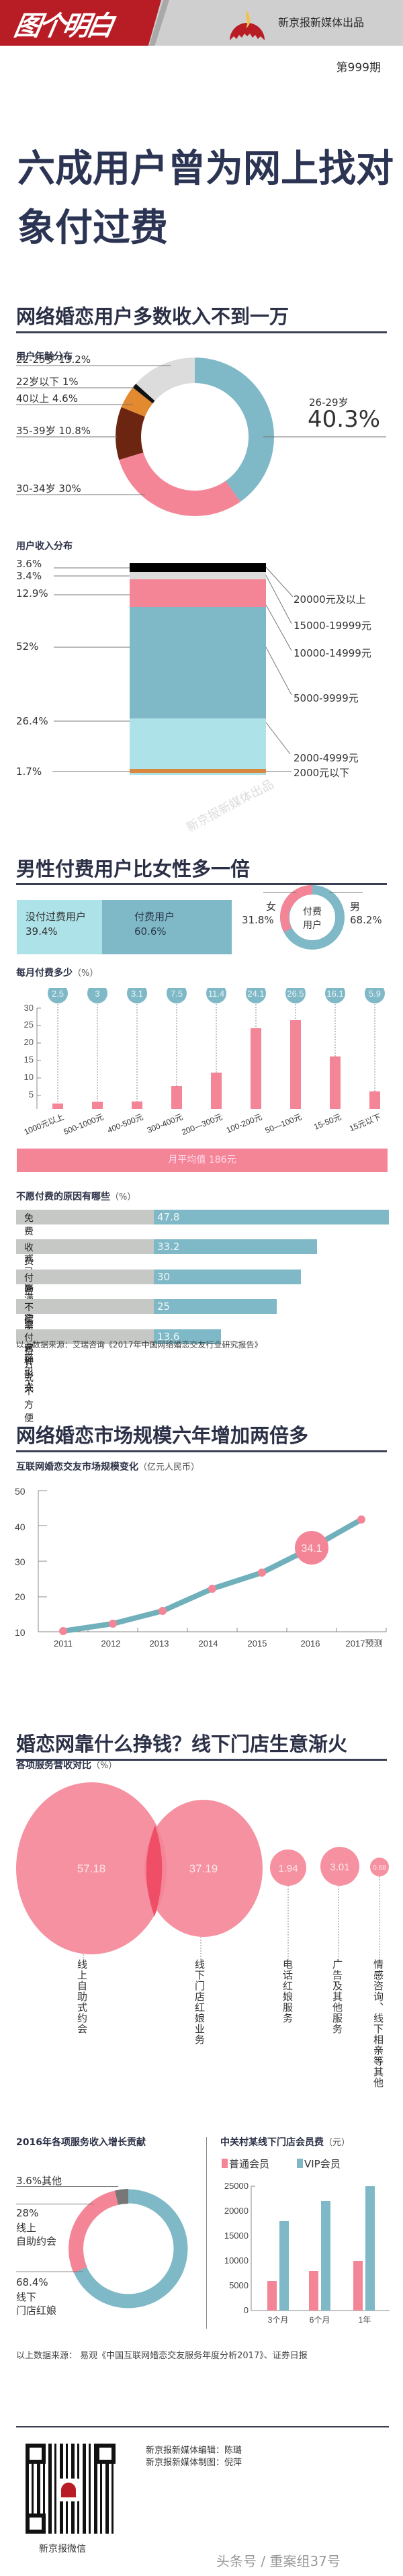 Image resolution: width=403 pixels, height=2576 pixels. Describe the element at coordinates (67, 2186) in the screenshot. I see `other-leader-line` at that location.